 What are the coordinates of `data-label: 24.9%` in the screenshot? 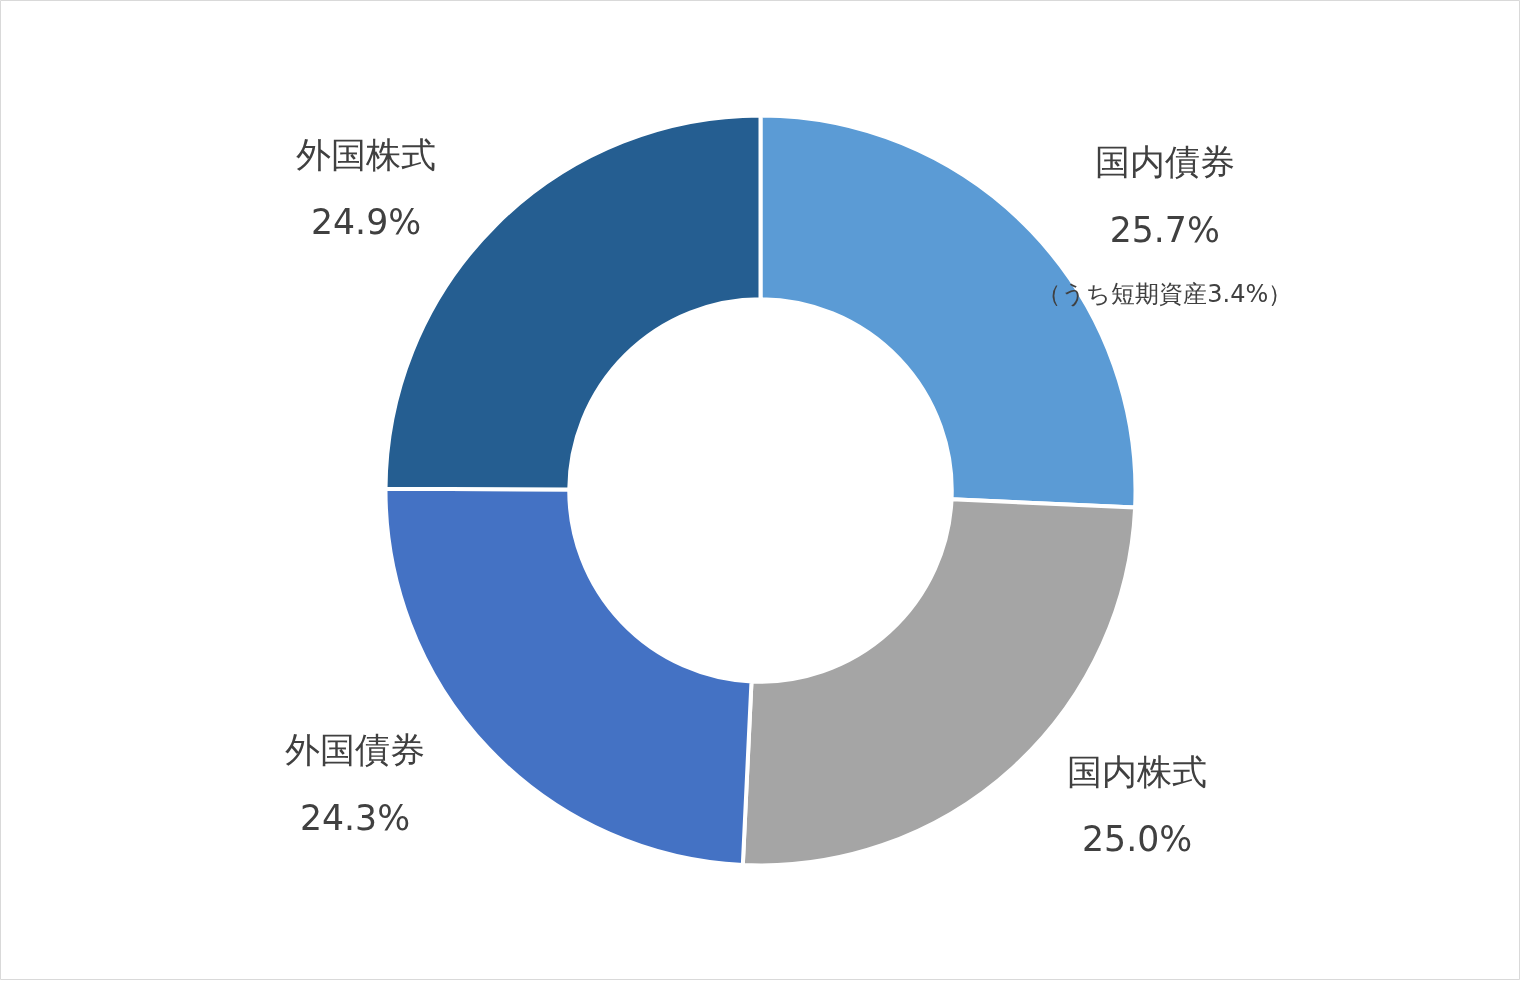 It's located at (366, 222).